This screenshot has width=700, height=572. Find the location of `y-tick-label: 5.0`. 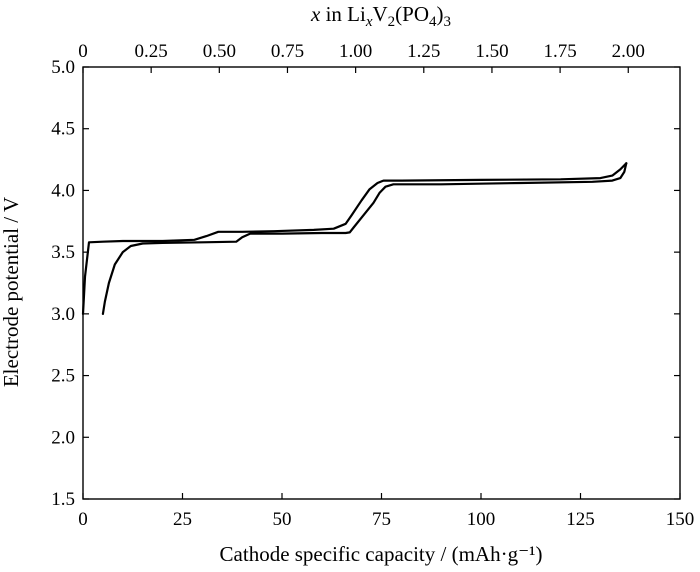

y-tick-label: 5.0 is located at coordinates (63, 67).